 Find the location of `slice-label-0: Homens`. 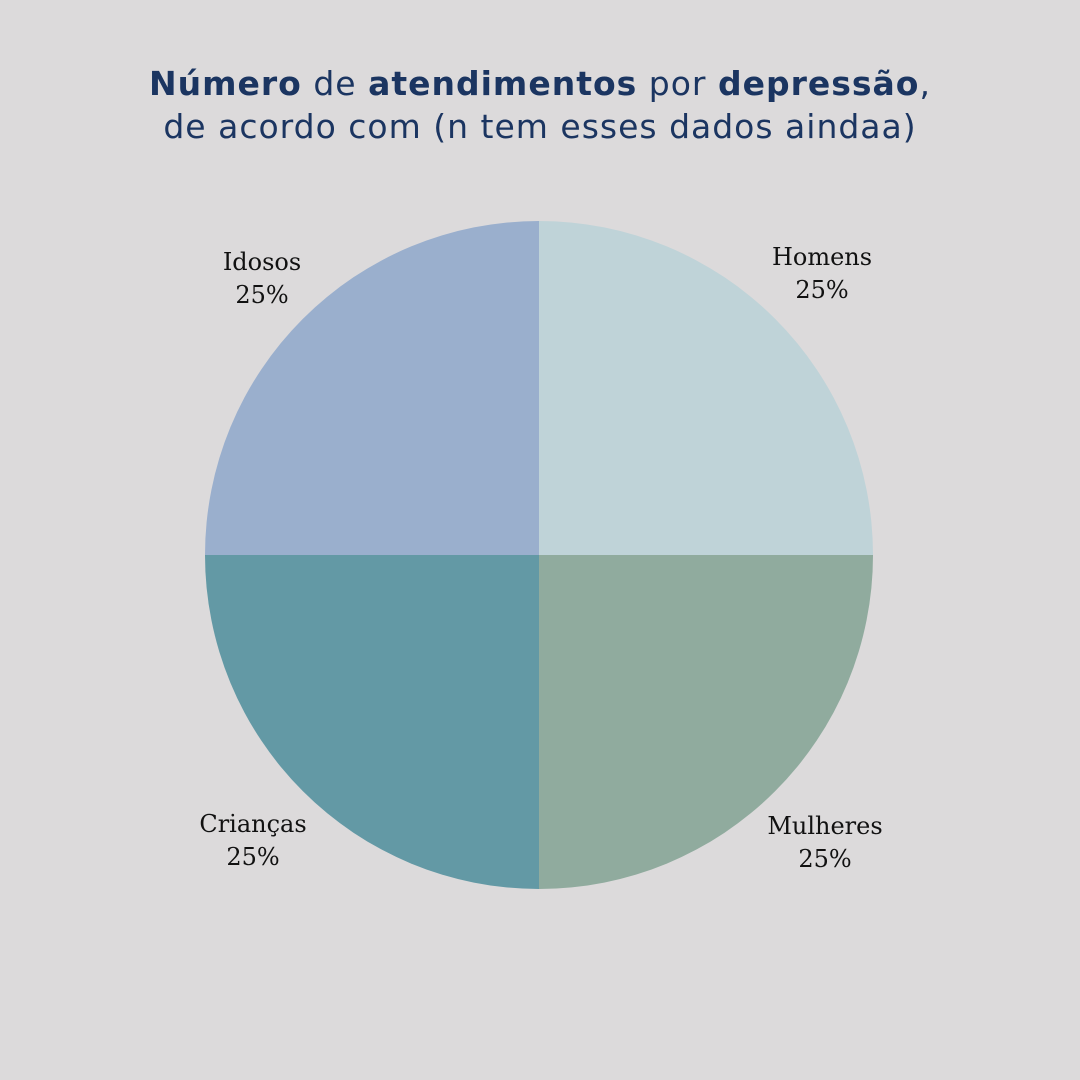

slice-label-0: Homens is located at coordinates (822, 257).